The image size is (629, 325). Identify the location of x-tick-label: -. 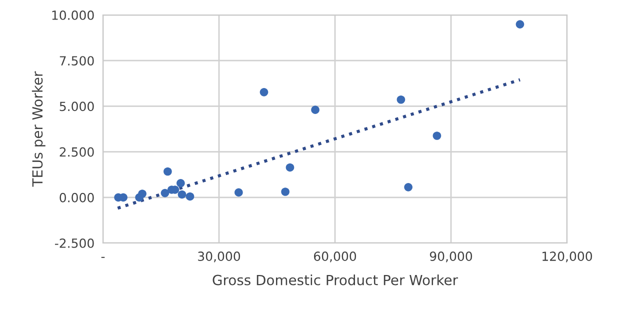
(103, 257).